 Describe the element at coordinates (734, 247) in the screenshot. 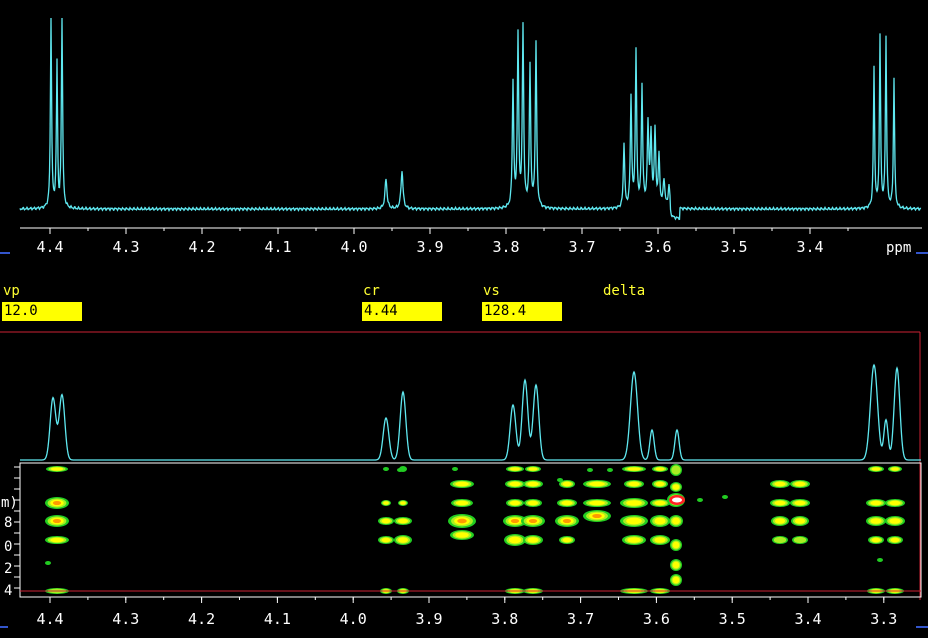

I see `top-axis-tick-label: 3.5` at that location.